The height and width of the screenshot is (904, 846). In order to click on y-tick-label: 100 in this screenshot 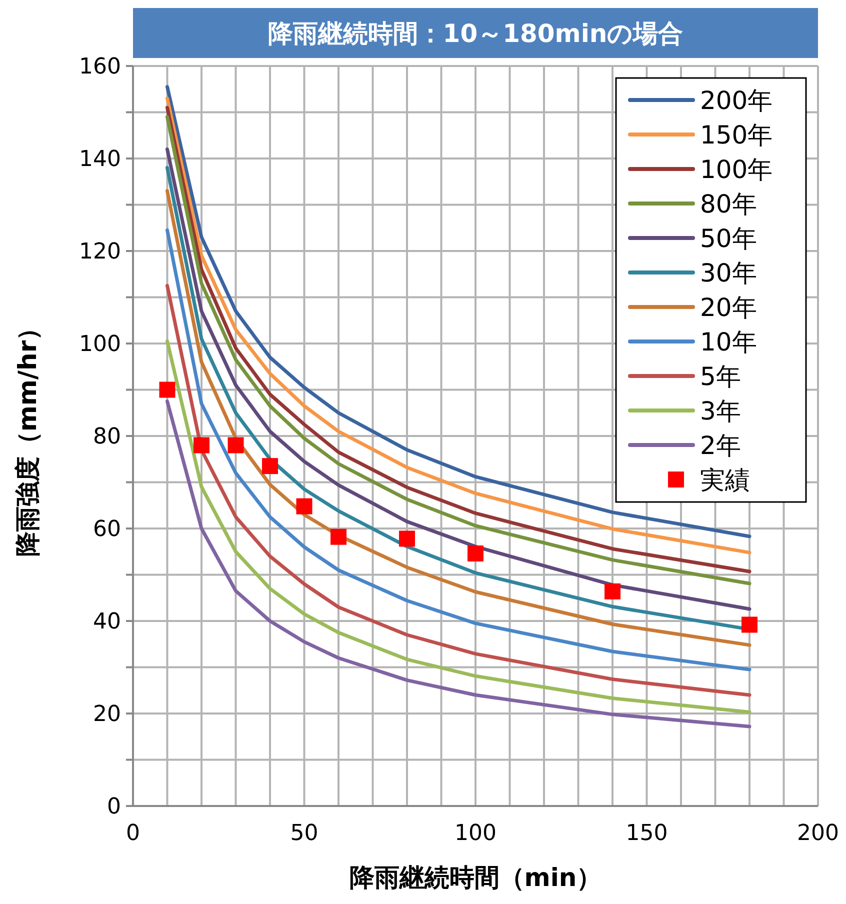, I will do `click(100, 345)`.